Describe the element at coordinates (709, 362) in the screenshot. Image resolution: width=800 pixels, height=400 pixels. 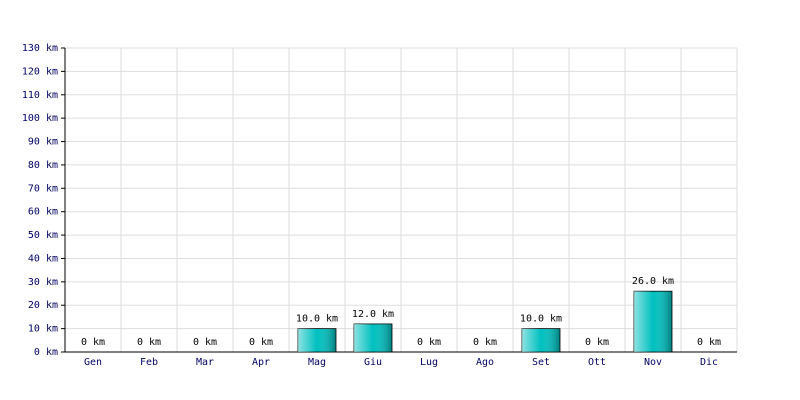
I see `x-tick-label: Dic` at that location.